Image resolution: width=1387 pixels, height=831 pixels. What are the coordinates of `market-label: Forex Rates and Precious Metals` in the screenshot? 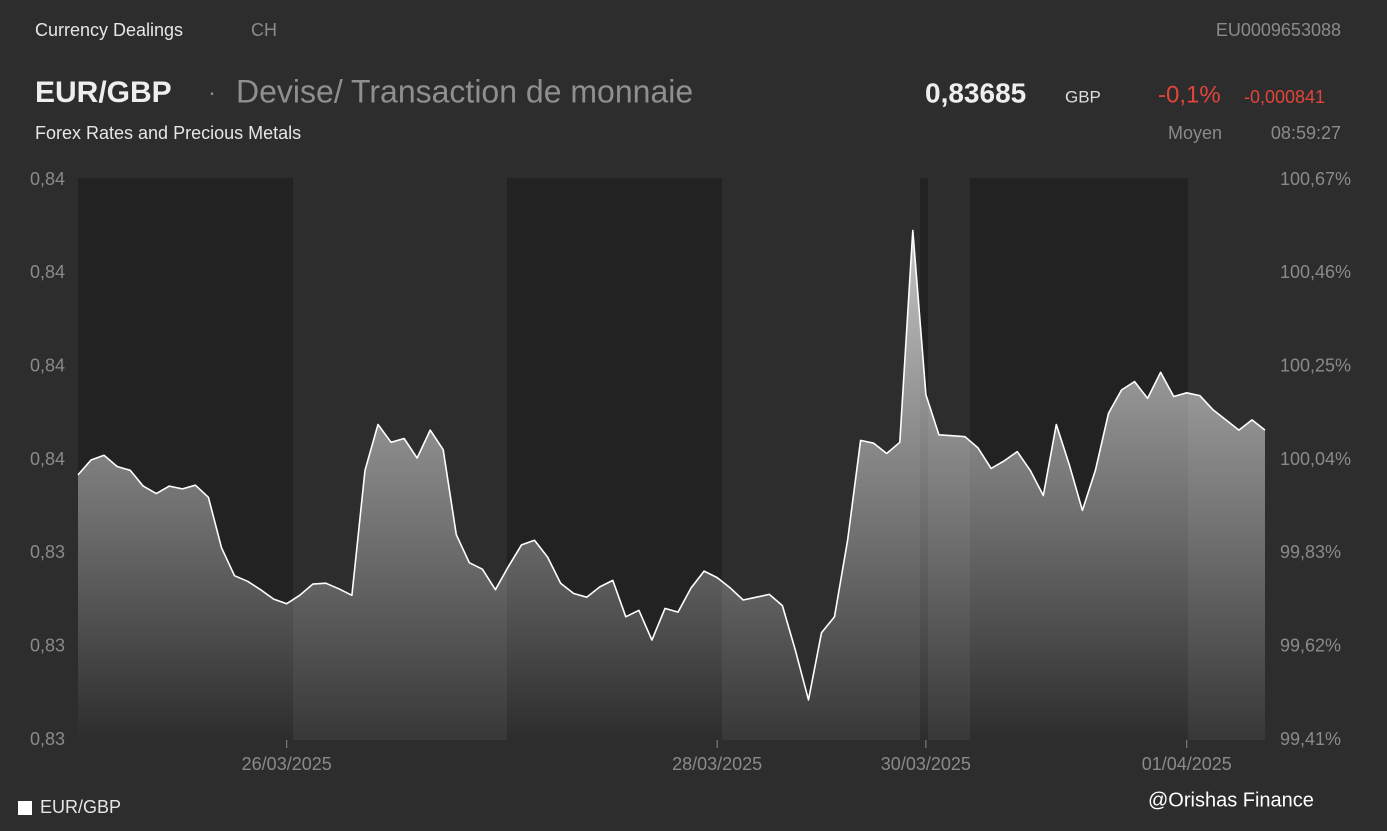 It's located at (168, 133).